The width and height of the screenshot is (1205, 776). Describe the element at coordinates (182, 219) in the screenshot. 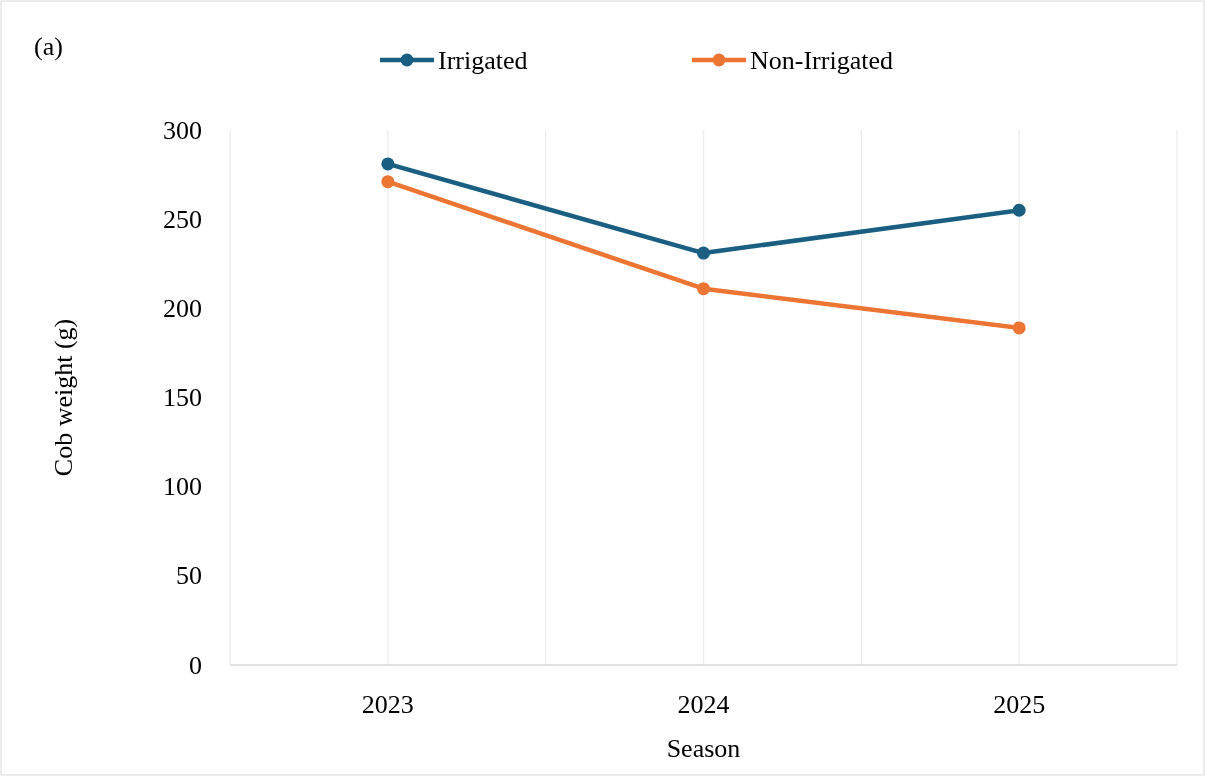

I see `y-tick-label: 250` at that location.